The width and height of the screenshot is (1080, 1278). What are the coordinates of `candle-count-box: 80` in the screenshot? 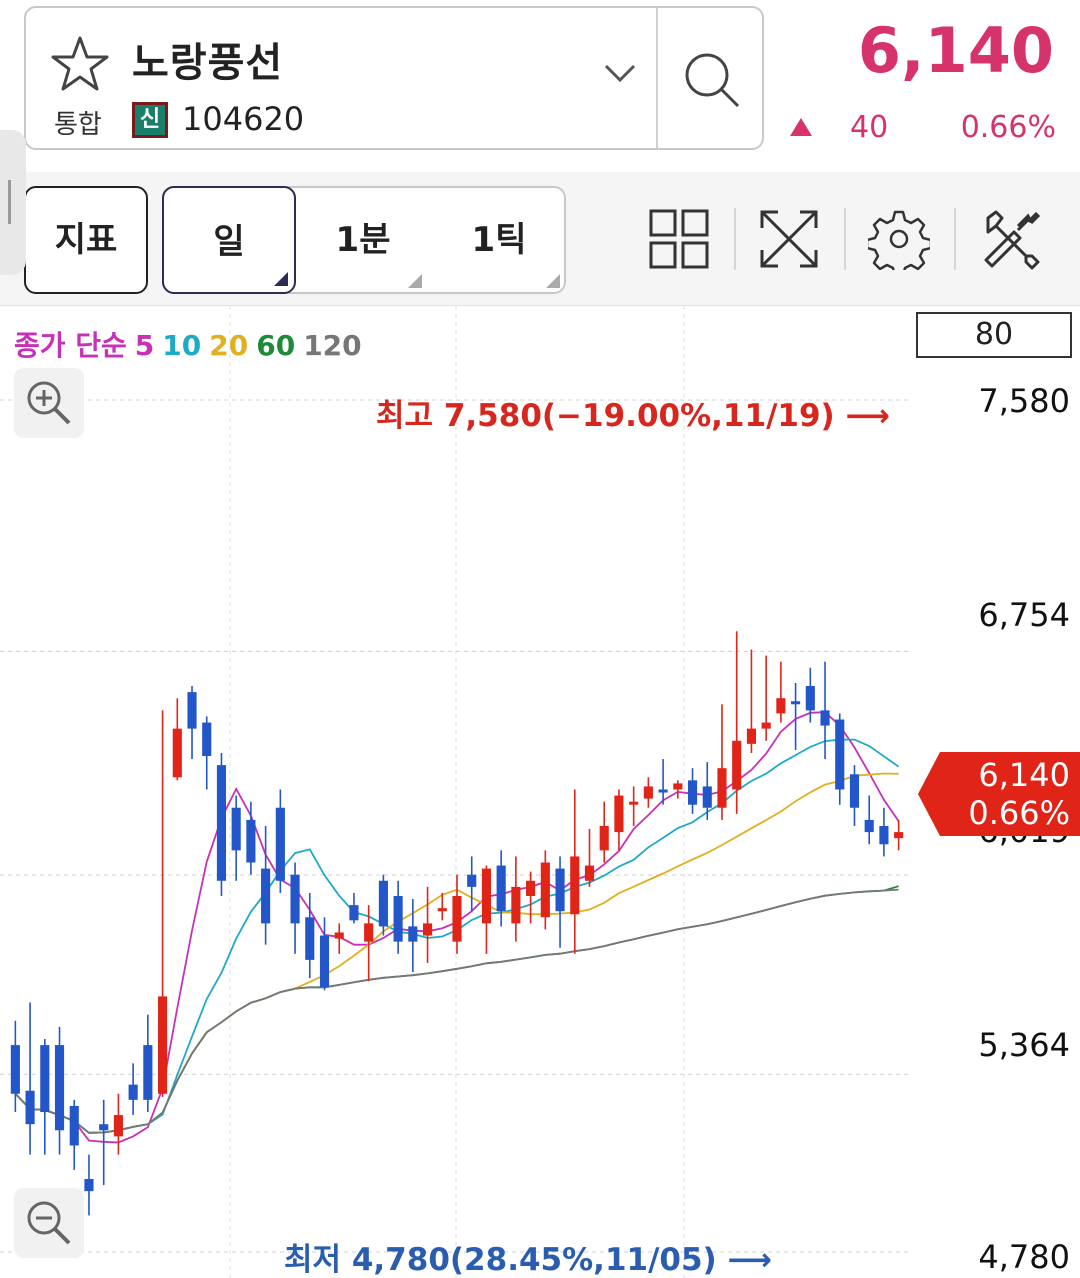 It's located at (994, 335).